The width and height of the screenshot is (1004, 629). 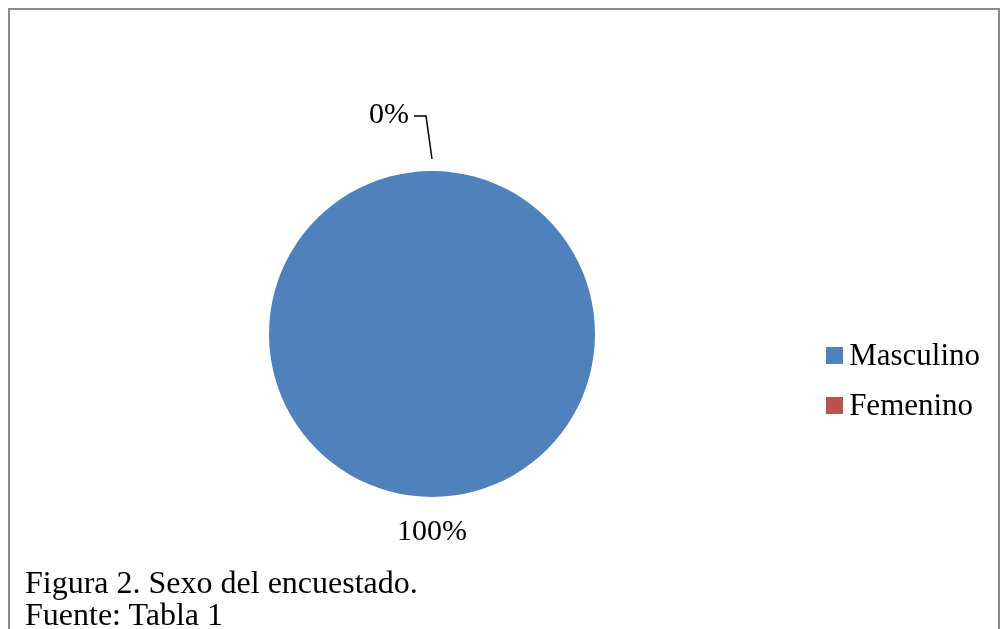 What do you see at coordinates (432, 529) in the screenshot?
I see `data-label: 100%` at bounding box center [432, 529].